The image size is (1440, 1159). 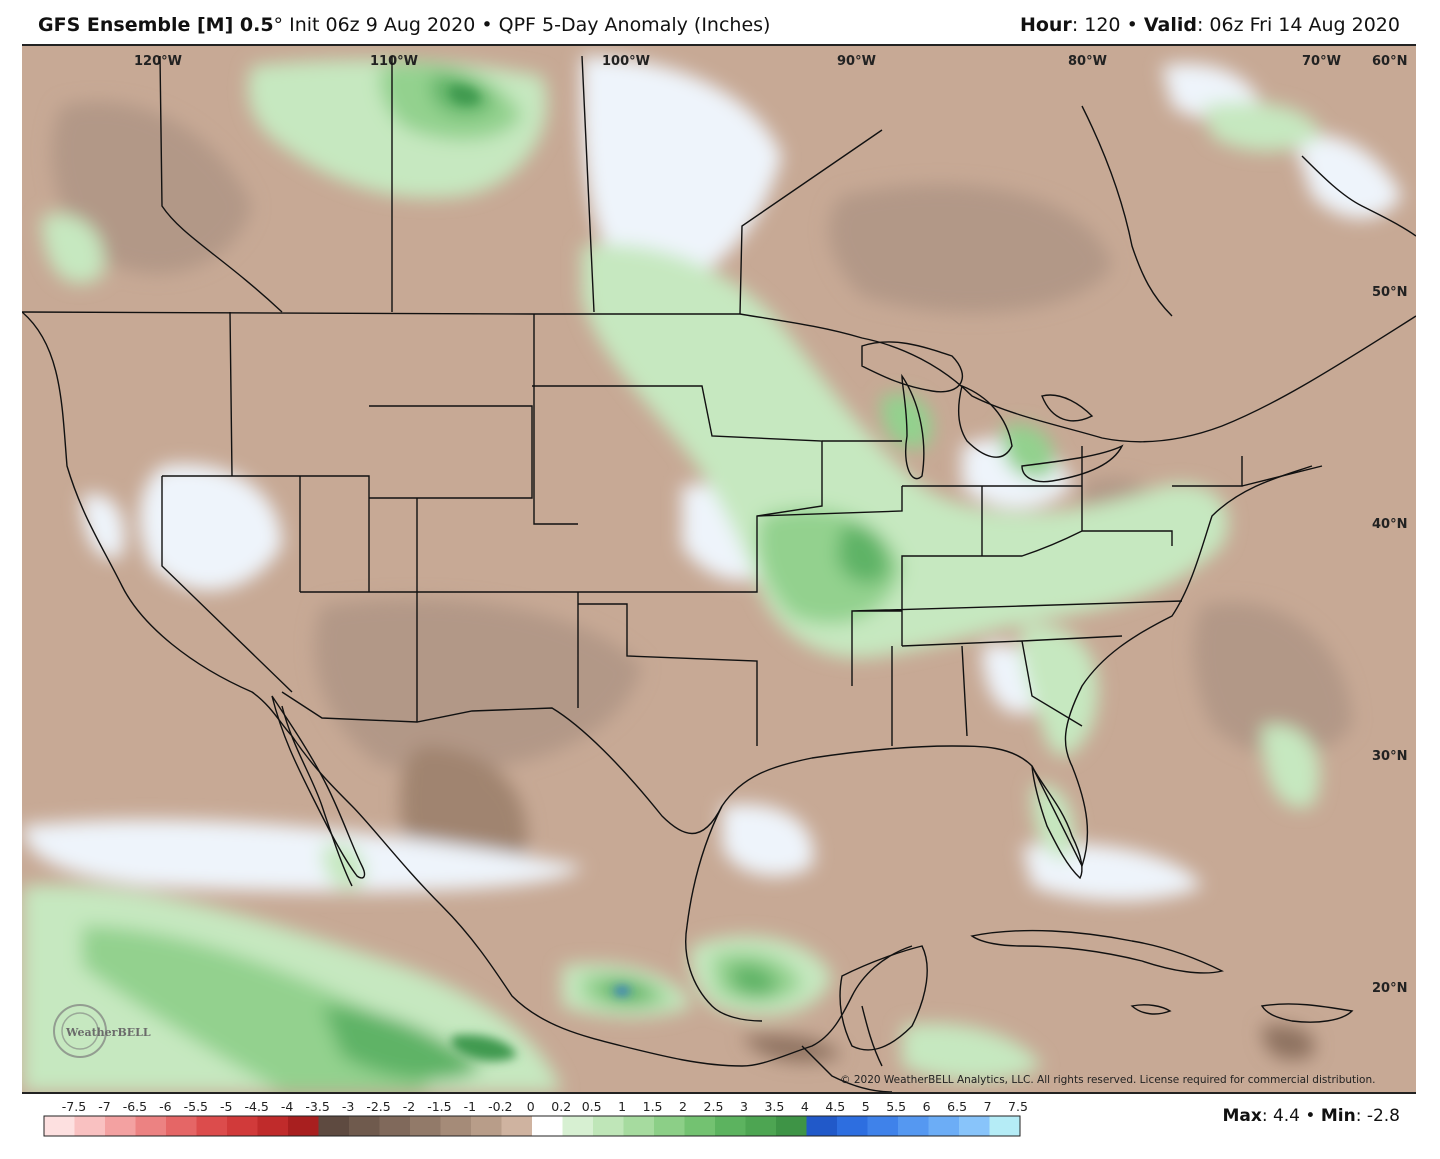 What do you see at coordinates (719, 377) in the screenshot?
I see `canada-us-border` at bounding box center [719, 377].